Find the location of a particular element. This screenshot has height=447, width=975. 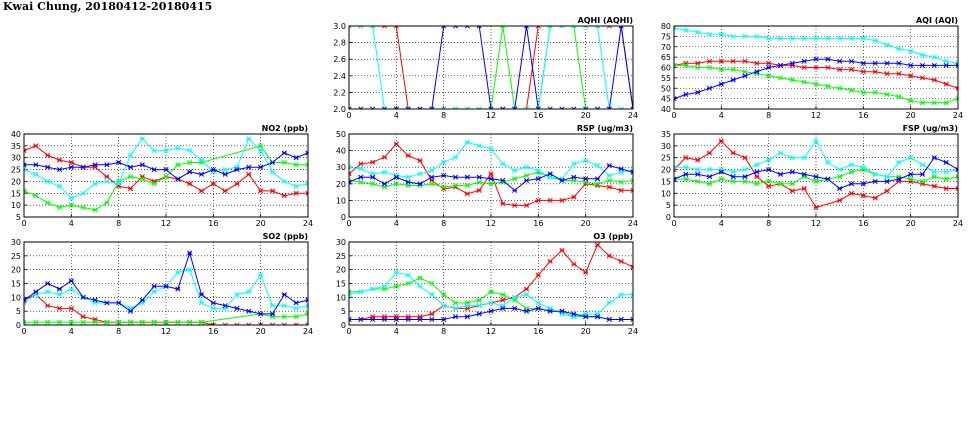

series-group is located at coordinates (166, 287).